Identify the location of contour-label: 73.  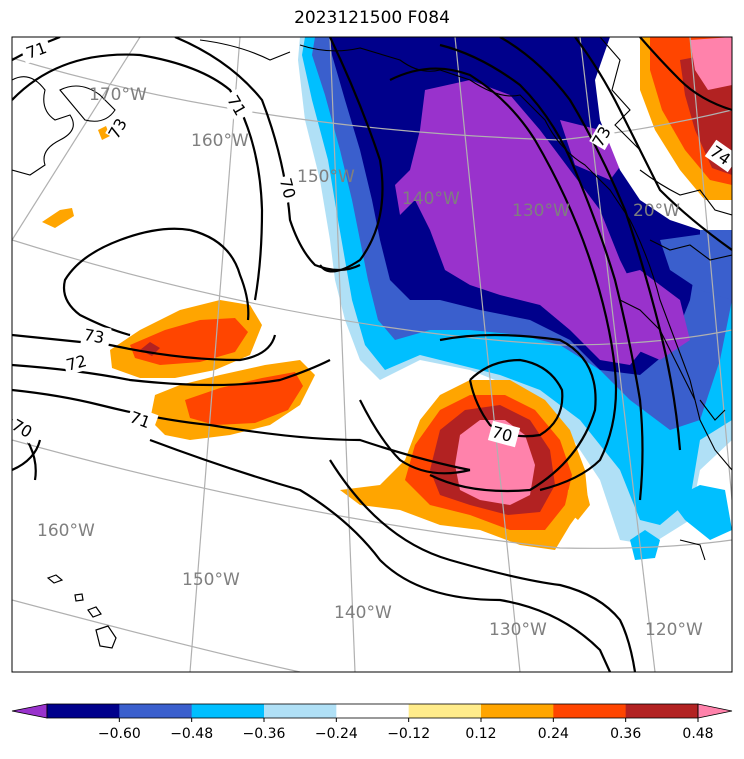
(93, 336).